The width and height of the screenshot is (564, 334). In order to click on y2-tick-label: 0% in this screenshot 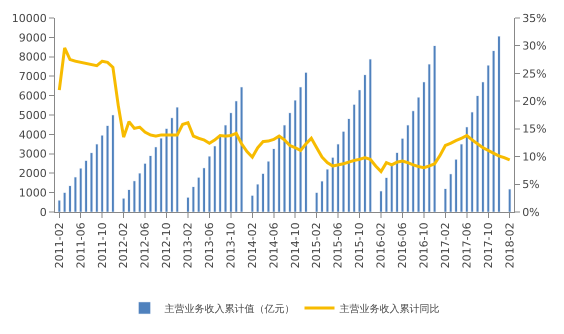, I will do `click(531, 212)`.